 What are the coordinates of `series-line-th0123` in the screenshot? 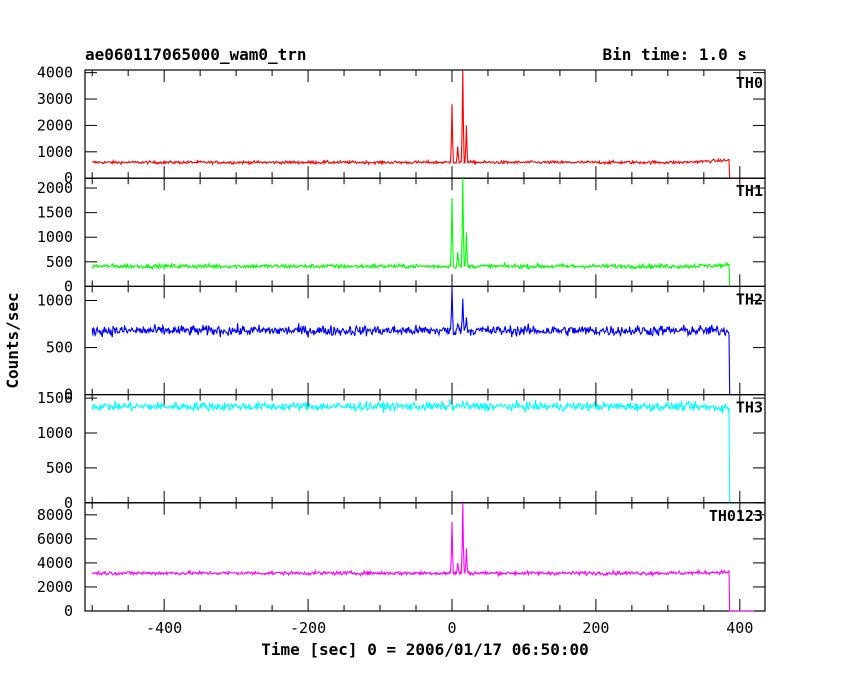 It's located at (423, 557).